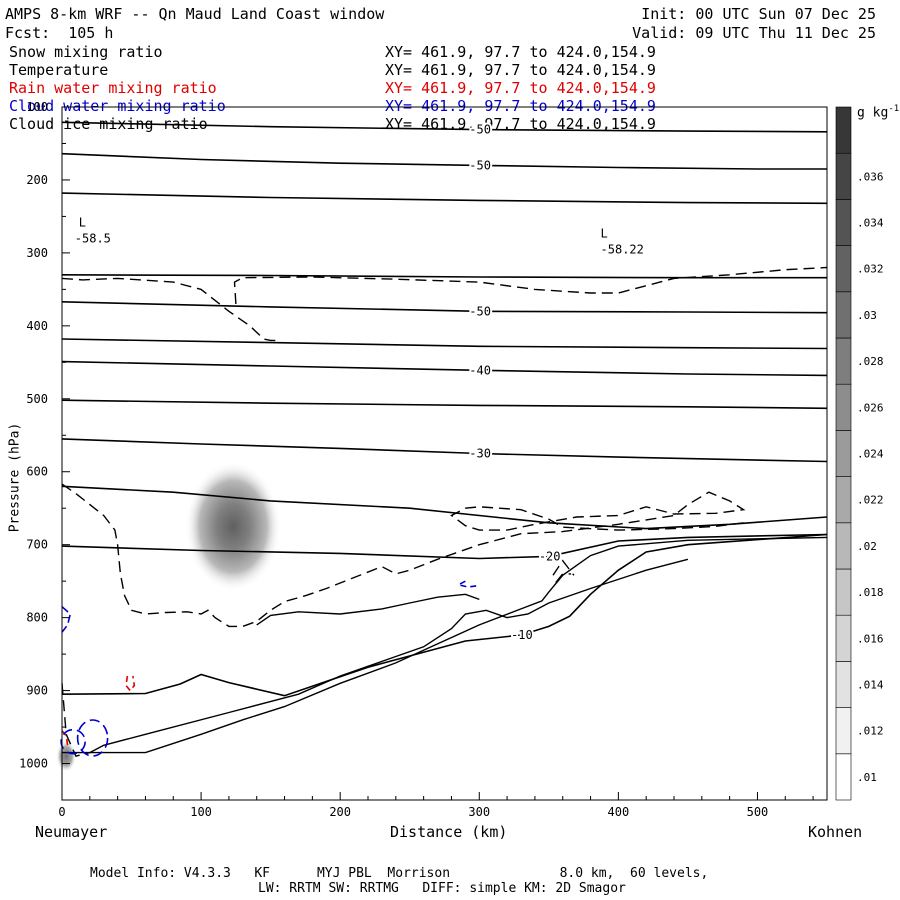 Image resolution: width=900 pixels, height=900 pixels. Describe the element at coordinates (522, 635) in the screenshot. I see `isotherm-label: -10` at that location.